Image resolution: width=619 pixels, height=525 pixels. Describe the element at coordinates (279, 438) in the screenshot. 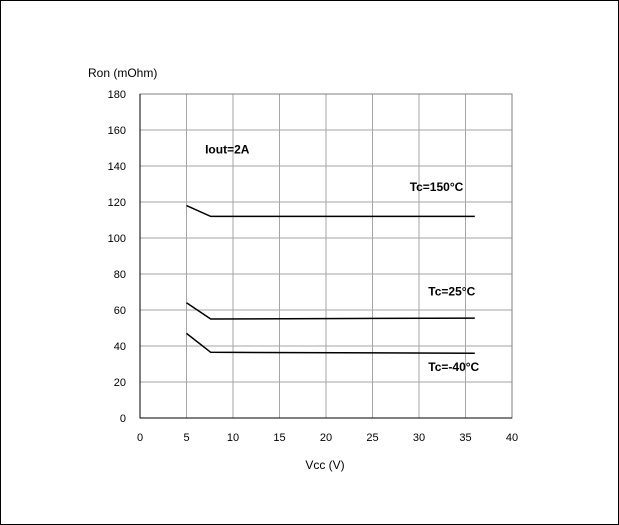

I see `x-tick-label: 15` at that location.